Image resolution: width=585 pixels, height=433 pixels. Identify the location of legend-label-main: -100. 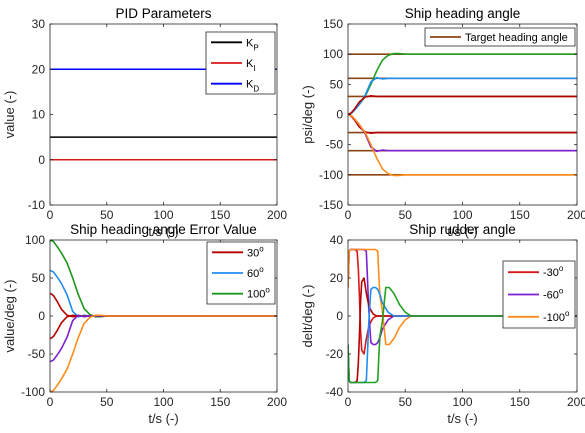
(554, 318).